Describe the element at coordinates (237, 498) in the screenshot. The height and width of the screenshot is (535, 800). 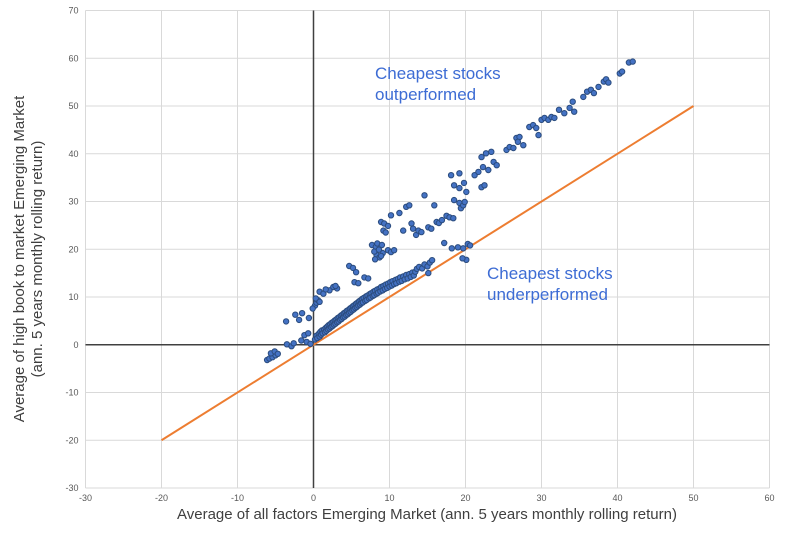
I see `x-tick-label: -10` at that location.